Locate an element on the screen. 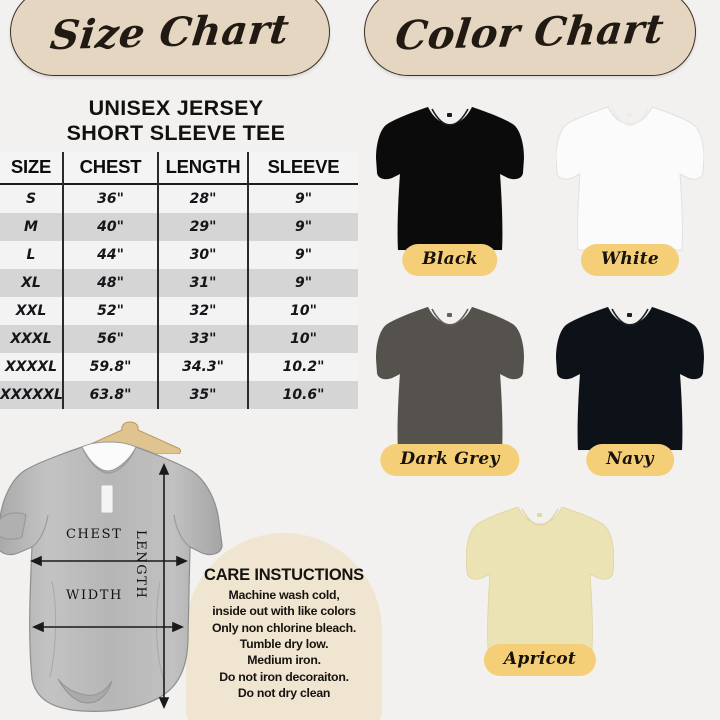  column-header-size: SIZE is located at coordinates (31, 168).